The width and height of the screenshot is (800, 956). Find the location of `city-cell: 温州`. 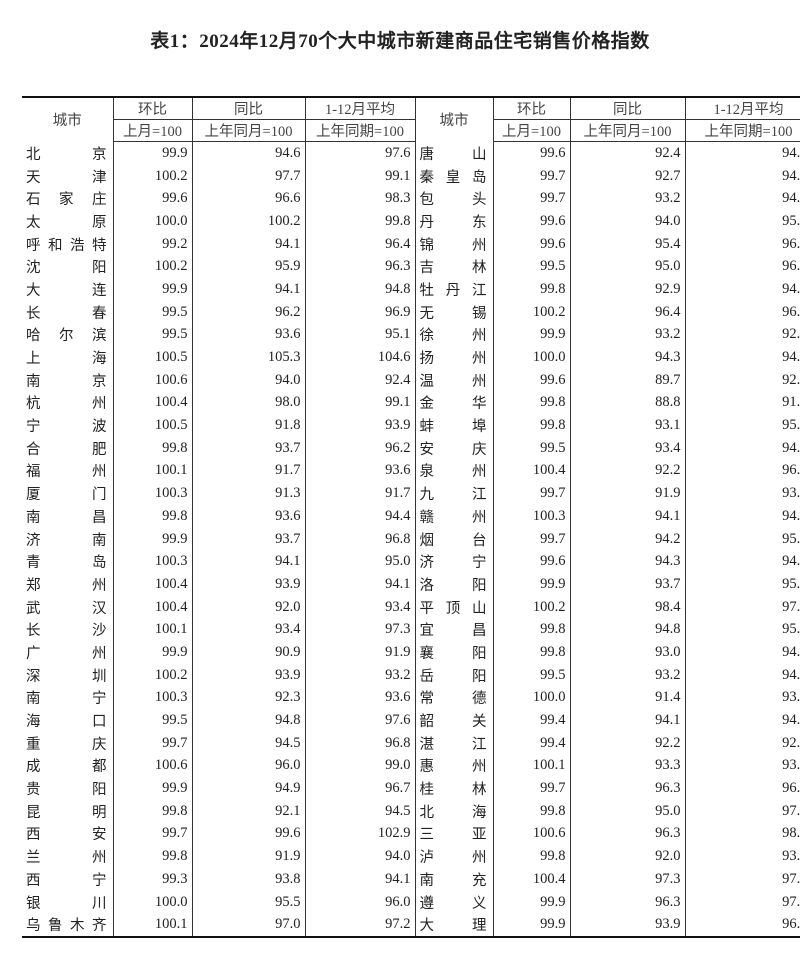

city-cell: 温州 is located at coordinates (454, 380).